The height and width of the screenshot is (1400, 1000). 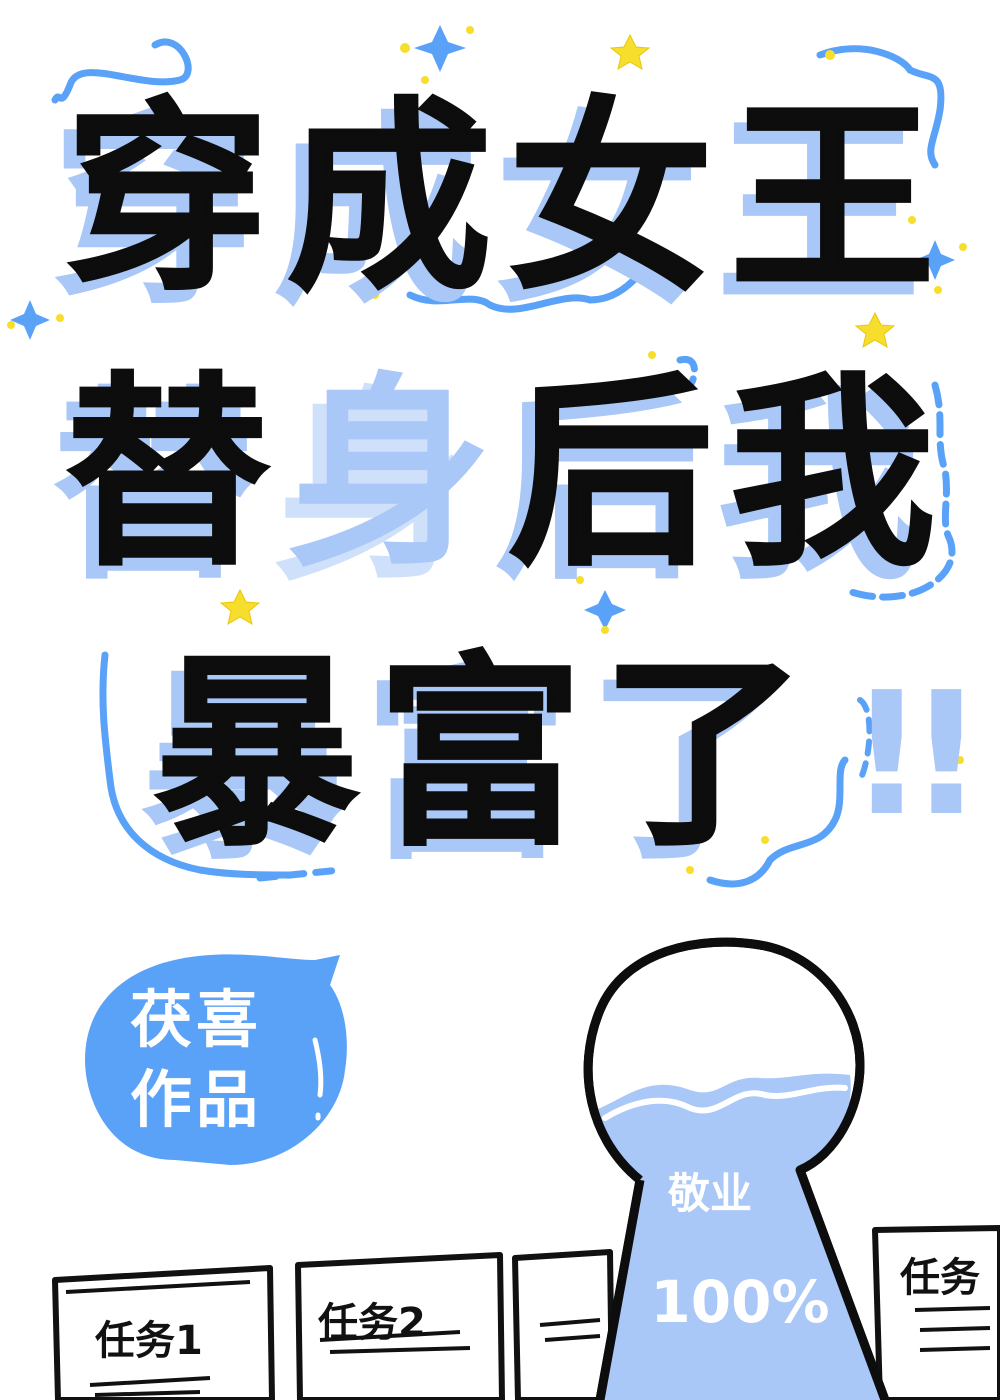 What do you see at coordinates (880, 107) in the screenshot?
I see `frame-line-top-right` at bounding box center [880, 107].